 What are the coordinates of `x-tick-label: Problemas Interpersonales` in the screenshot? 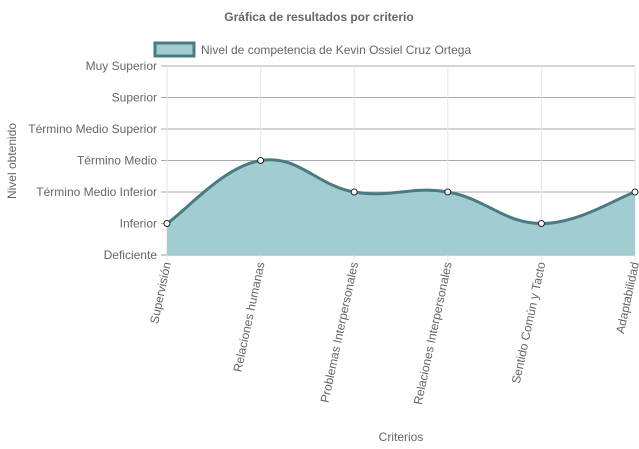 It's located at (340, 332).